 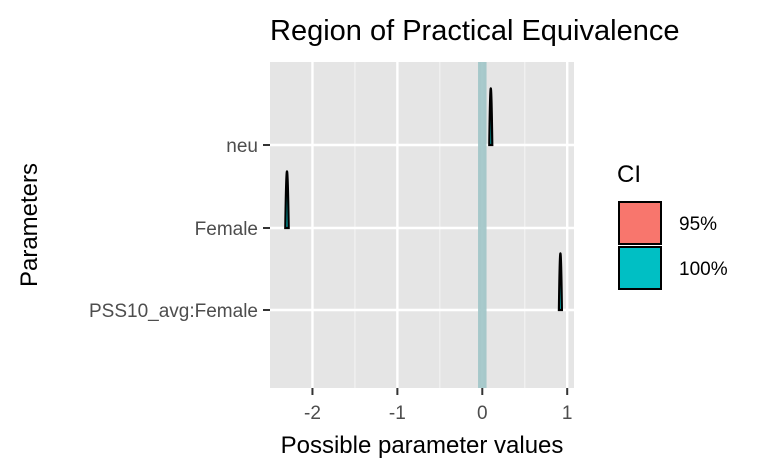 What do you see at coordinates (640, 268) in the screenshot?
I see `legend-swatch-100%` at bounding box center [640, 268].